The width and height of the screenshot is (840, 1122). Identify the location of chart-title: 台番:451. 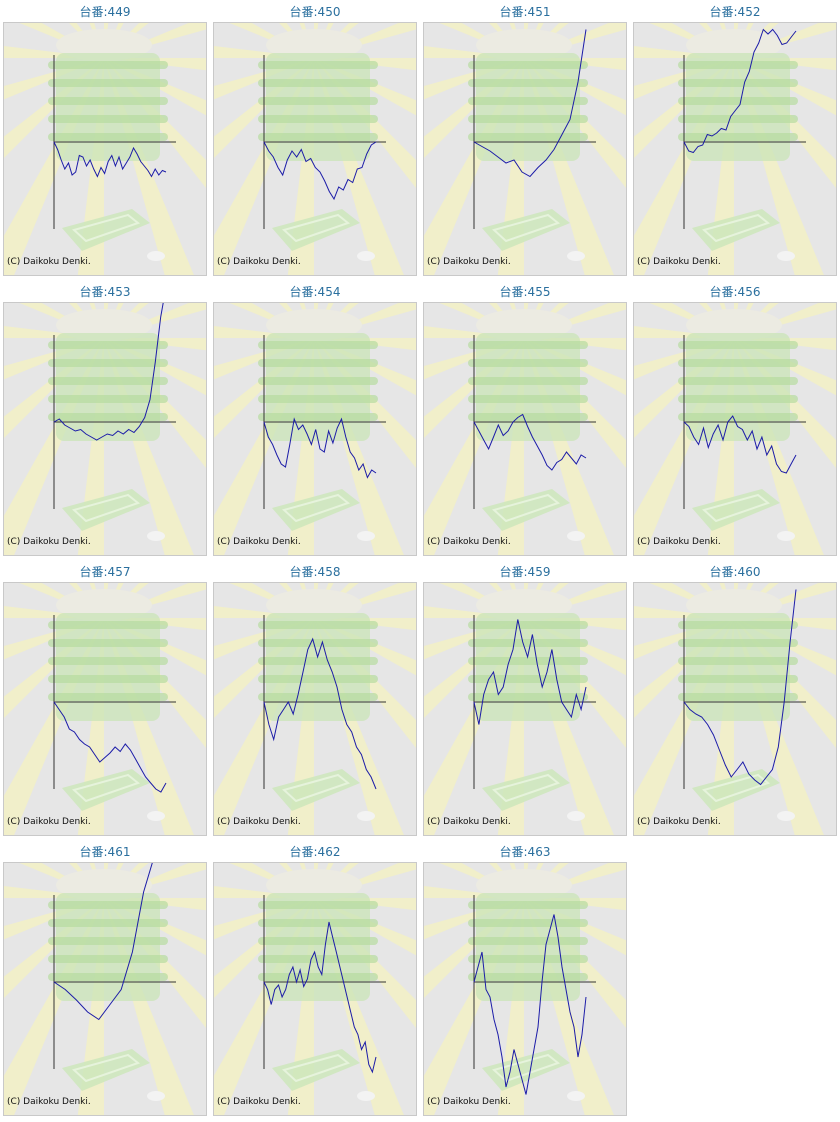
(525, 12).